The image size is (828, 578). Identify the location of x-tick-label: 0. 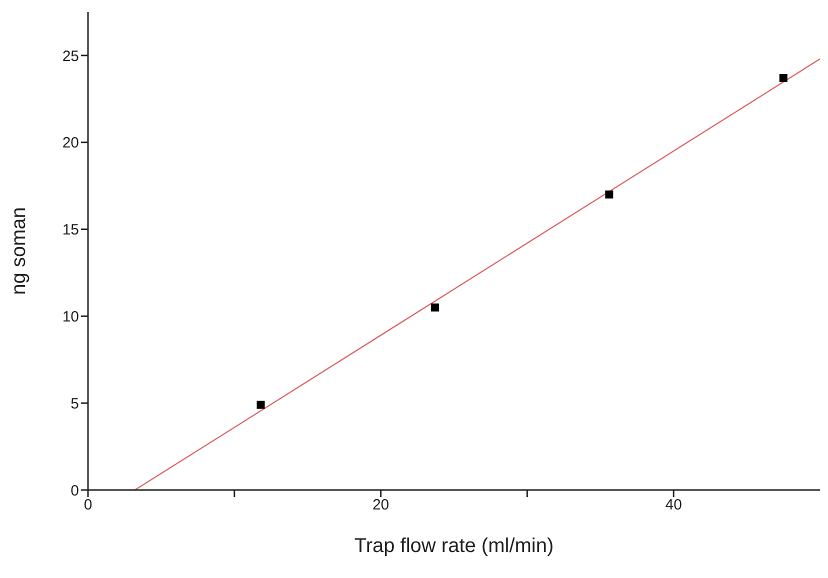
(88, 505).